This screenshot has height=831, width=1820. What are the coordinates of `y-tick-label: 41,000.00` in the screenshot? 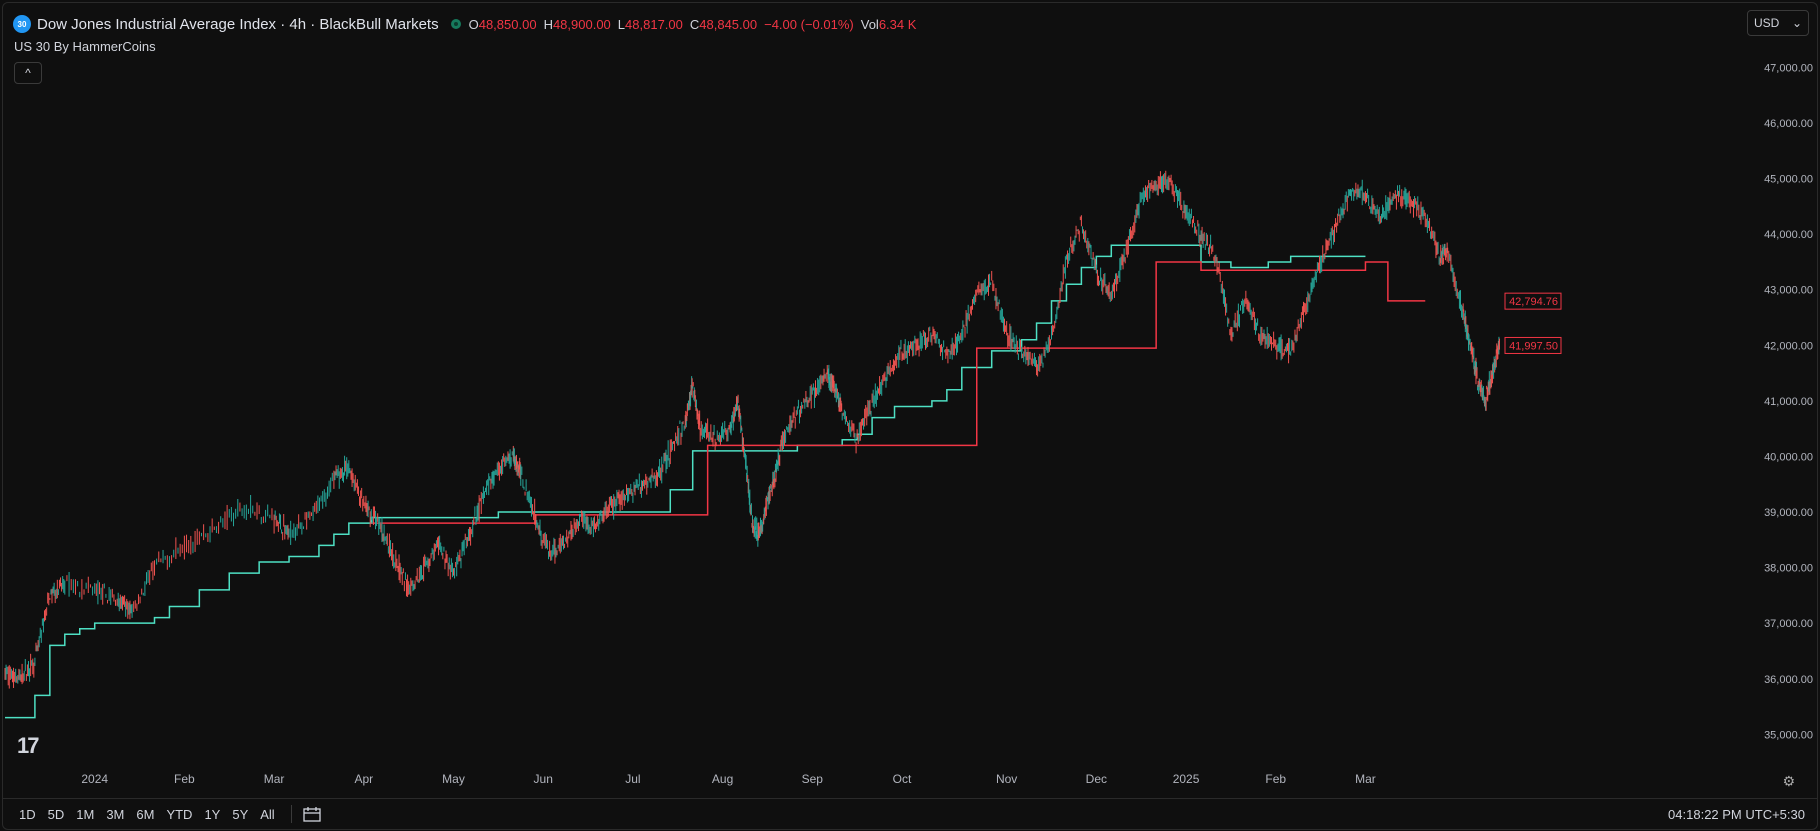 It's located at (1788, 402).